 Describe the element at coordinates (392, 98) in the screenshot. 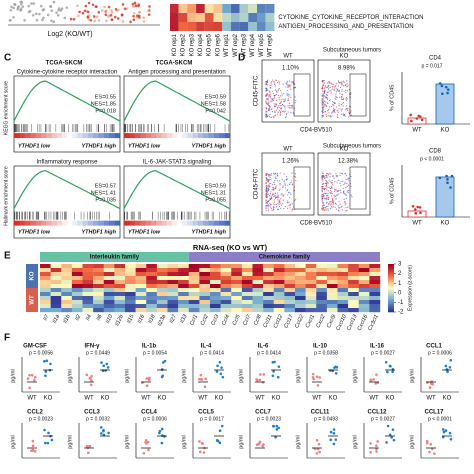

I see `ylabel: % of CD45` at that location.